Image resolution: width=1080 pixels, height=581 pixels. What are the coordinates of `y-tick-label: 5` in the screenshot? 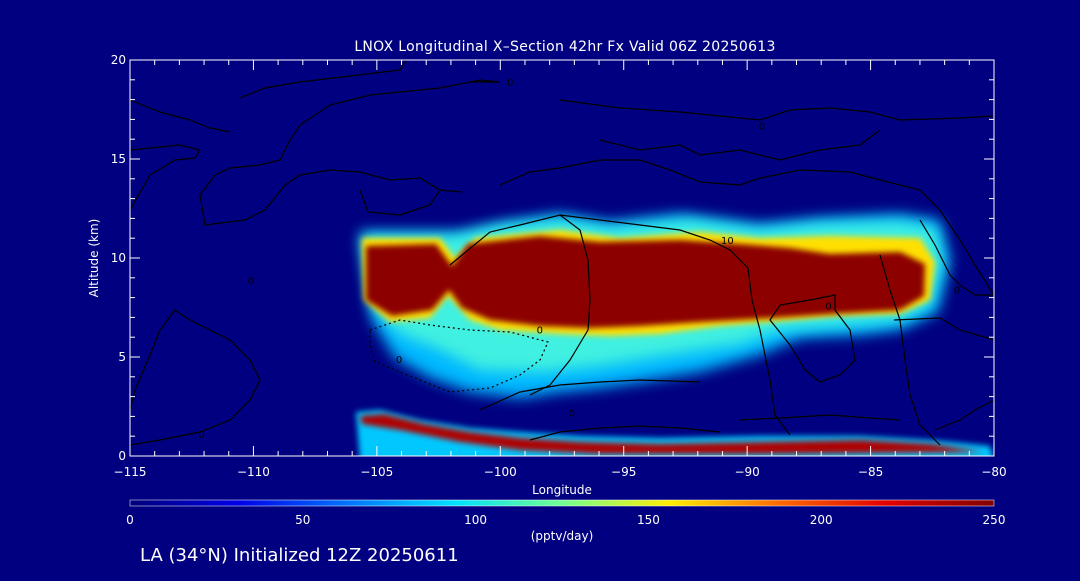 It's located at (122, 357).